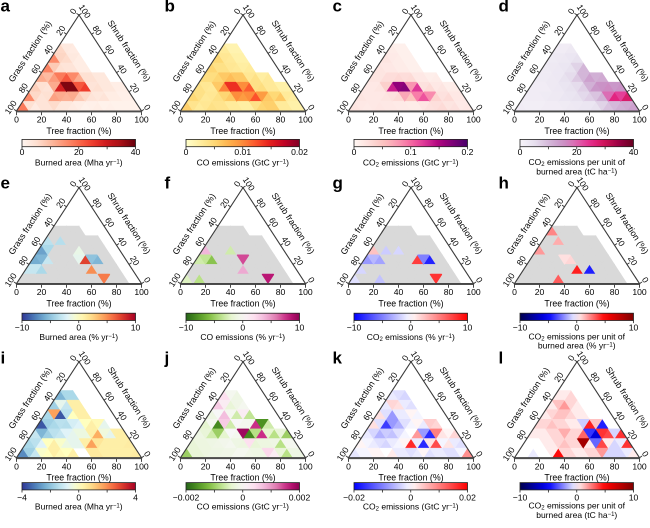 The height and width of the screenshot is (528, 650). What do you see at coordinates (78, 337) in the screenshot?
I see `svg-text: Burned area (% yr−1)` at bounding box center [78, 337].